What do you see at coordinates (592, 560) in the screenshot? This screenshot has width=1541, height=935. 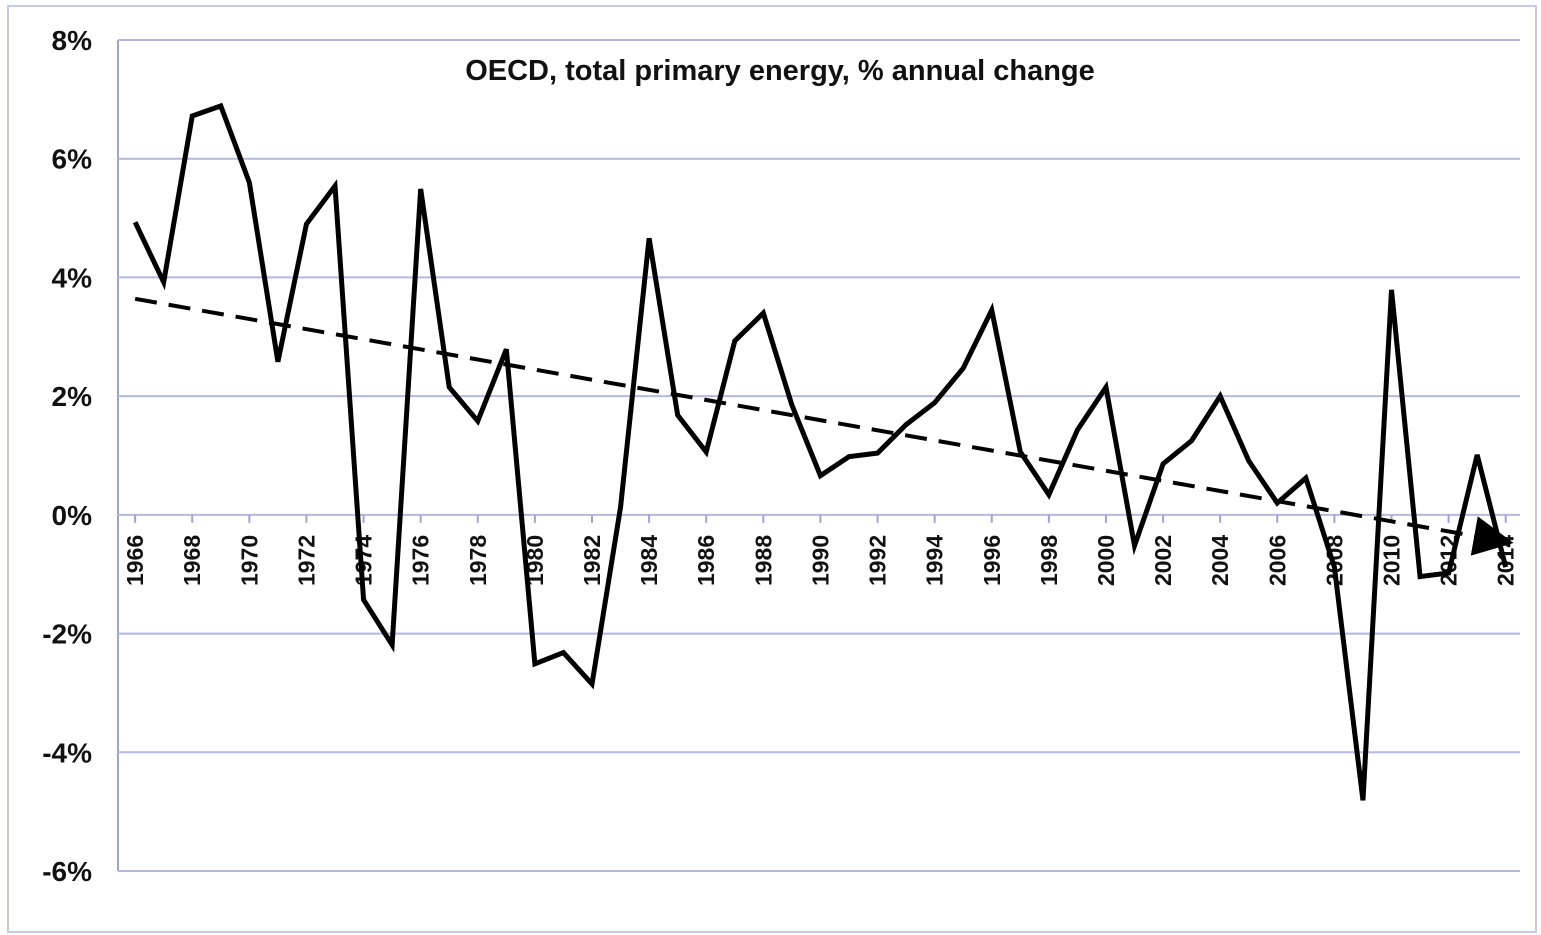 I see `x-tick-label: 1982` at bounding box center [592, 560].